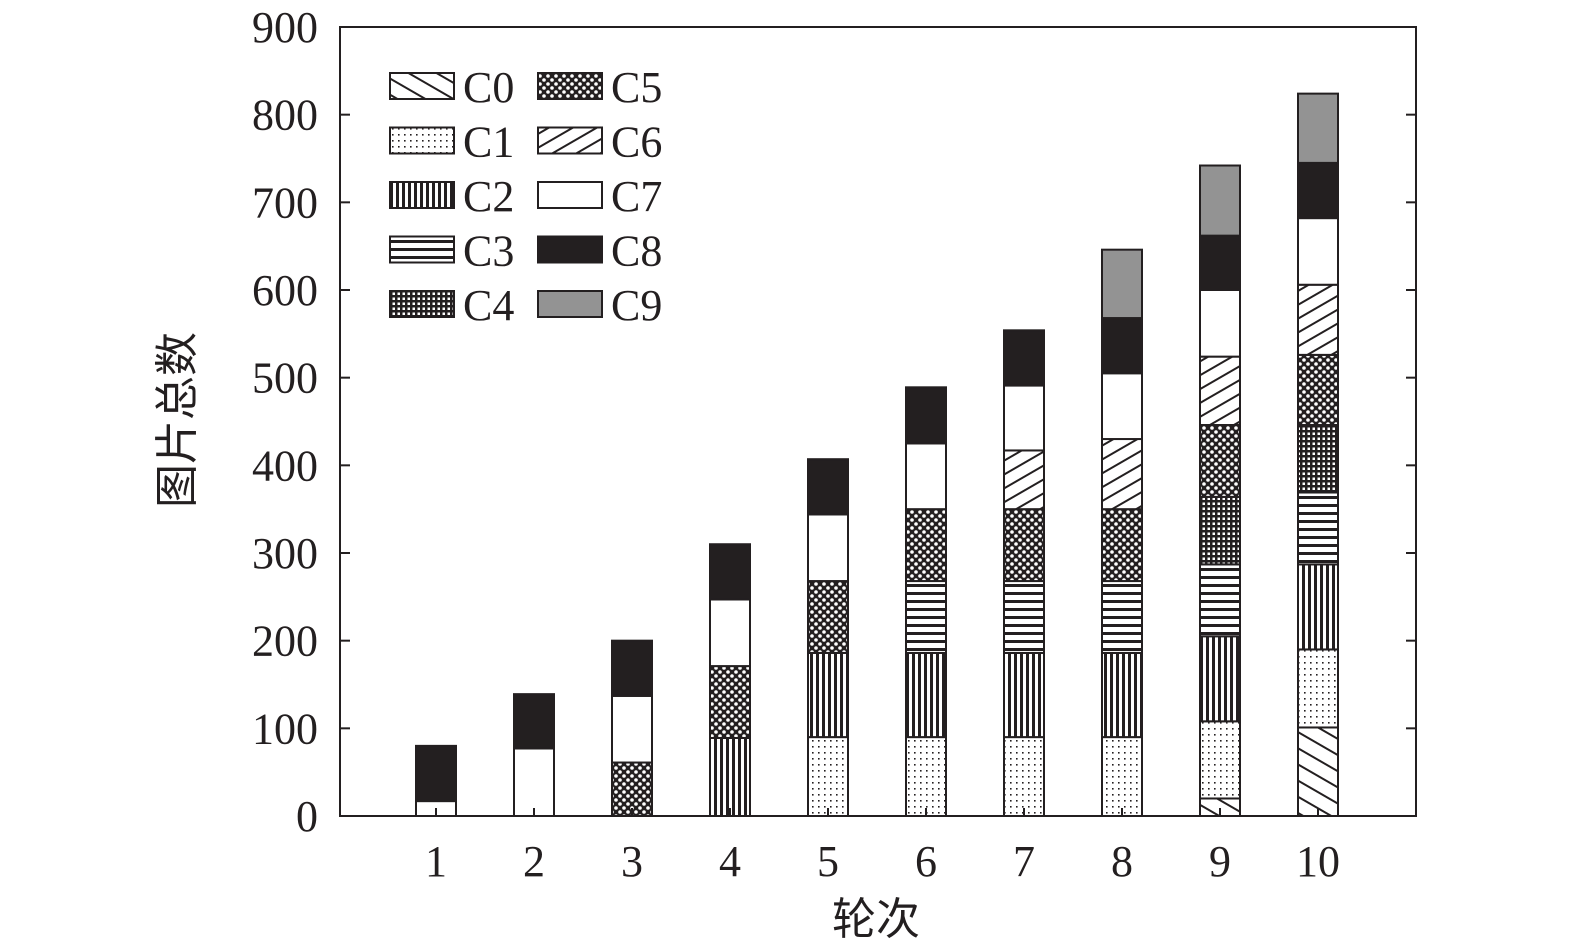  What do you see at coordinates (632, 861) in the screenshot?
I see `x-tick-label: 3` at bounding box center [632, 861].